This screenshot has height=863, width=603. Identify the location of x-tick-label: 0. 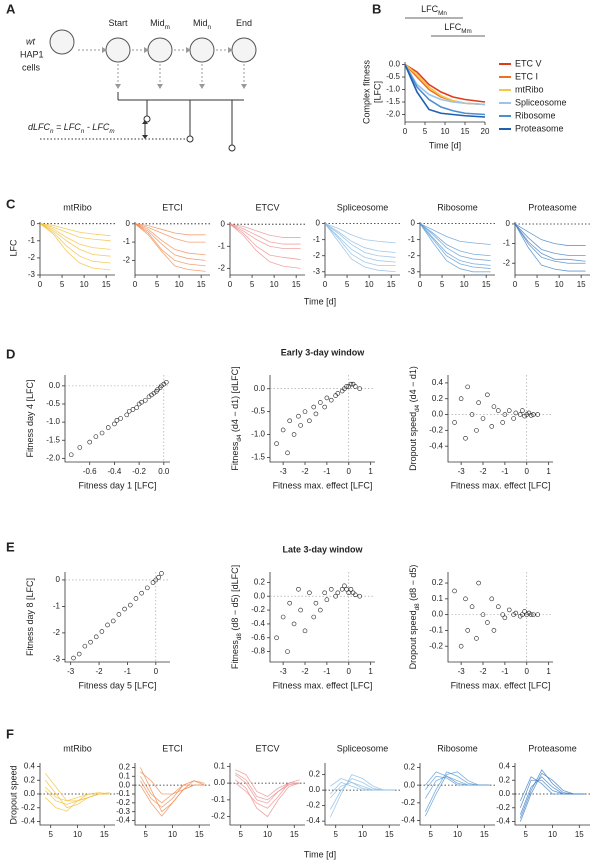
(349, 471).